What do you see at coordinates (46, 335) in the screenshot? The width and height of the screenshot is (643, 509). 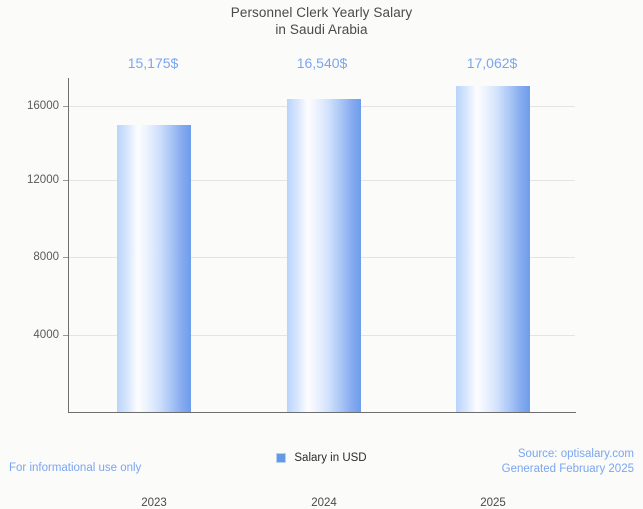 I see `y-tick-label-4000: 4000` at bounding box center [46, 335].